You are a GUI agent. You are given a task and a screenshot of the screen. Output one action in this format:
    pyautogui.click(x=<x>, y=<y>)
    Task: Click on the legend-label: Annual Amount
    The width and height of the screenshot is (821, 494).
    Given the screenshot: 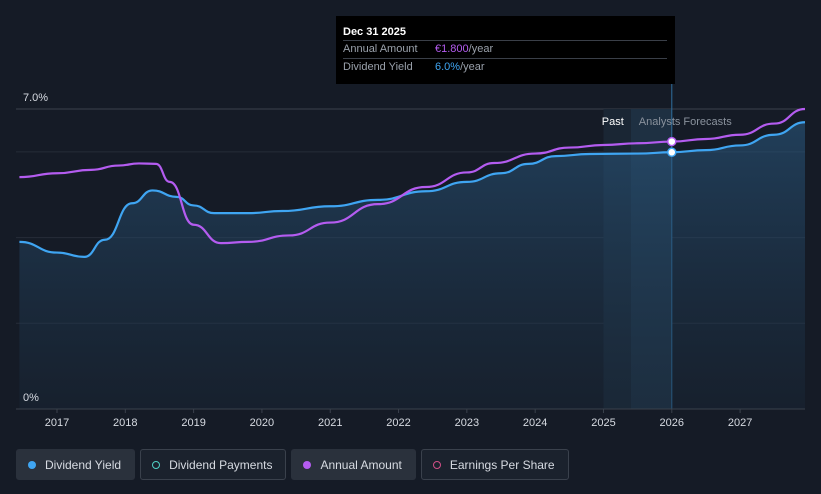 What is the action you would take?
    pyautogui.click(x=361, y=464)
    